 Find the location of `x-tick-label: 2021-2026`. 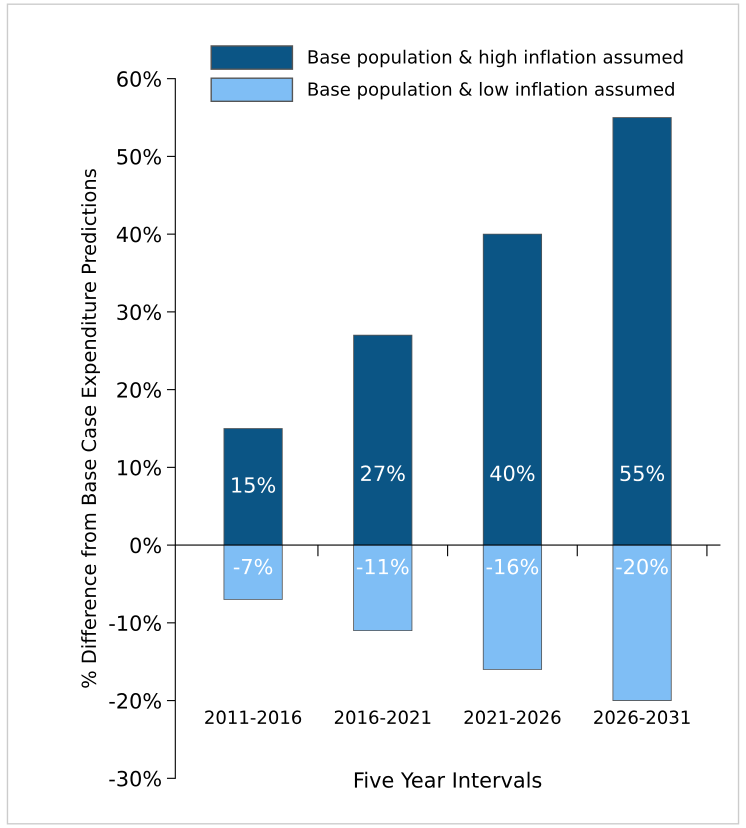

x-tick-label: 2021-2026 is located at coordinates (512, 717).